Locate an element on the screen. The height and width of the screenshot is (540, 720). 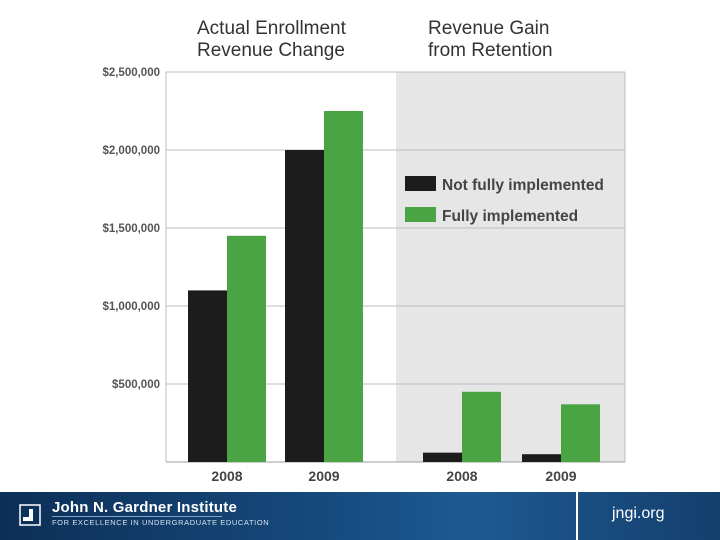
y-tick-label: $500,000 is located at coordinates (136, 385).